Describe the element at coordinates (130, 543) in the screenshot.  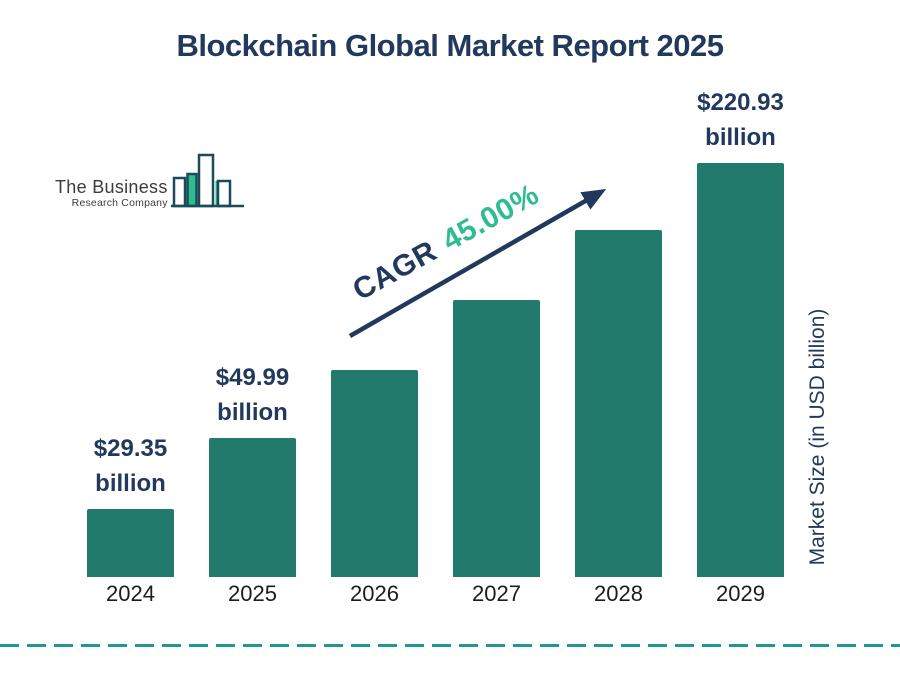
I see `bar-2024` at that location.